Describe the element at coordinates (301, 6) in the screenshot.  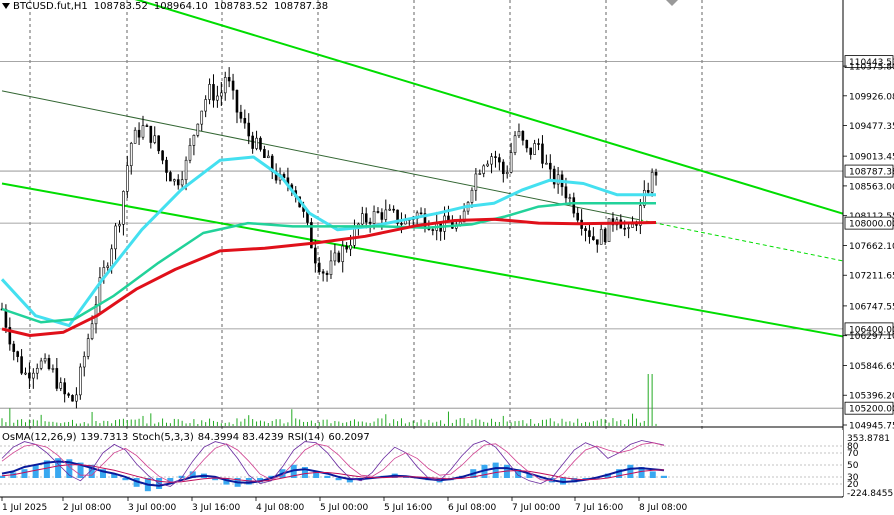
I see `close-value: 108787.38` at that location.